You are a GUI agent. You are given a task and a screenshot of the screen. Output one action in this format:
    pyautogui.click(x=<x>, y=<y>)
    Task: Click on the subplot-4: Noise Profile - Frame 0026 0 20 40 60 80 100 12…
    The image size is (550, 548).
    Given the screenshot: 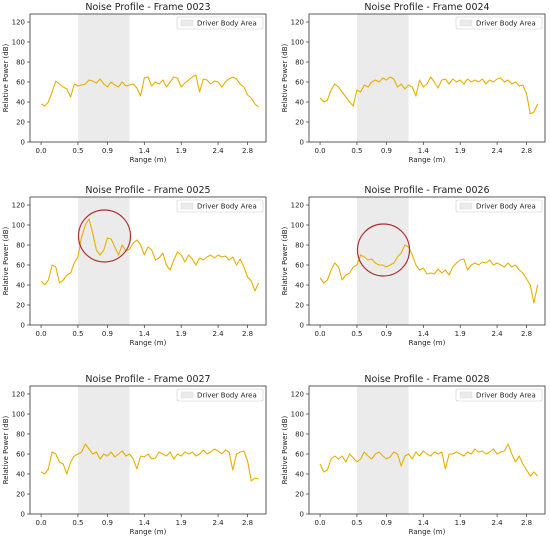 What is the action you would take?
    pyautogui.click(x=413, y=266)
    